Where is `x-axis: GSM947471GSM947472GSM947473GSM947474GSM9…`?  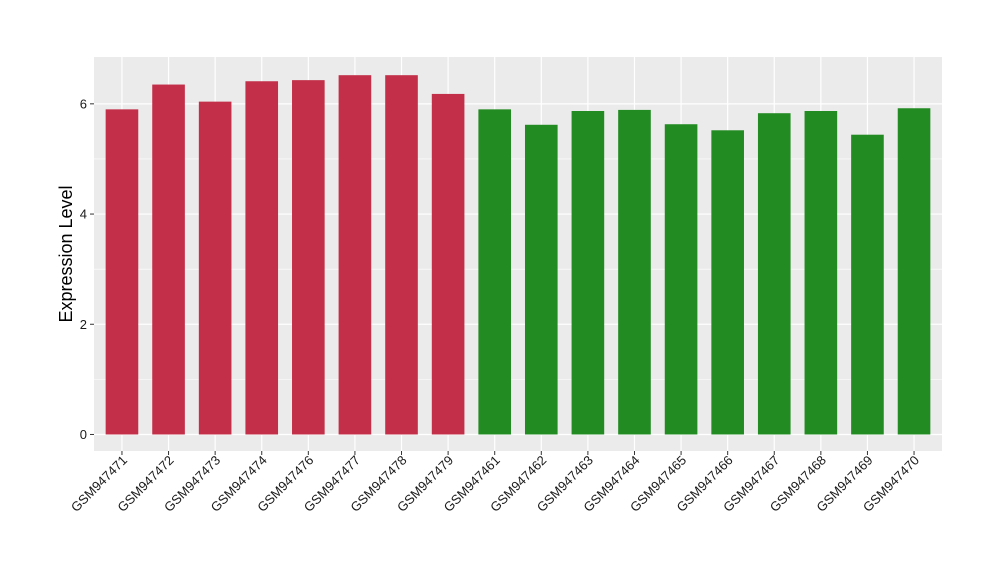
x-axis: GSM947471GSM947472GSM947473GSM947474GSM9… is located at coordinates (495, 483).